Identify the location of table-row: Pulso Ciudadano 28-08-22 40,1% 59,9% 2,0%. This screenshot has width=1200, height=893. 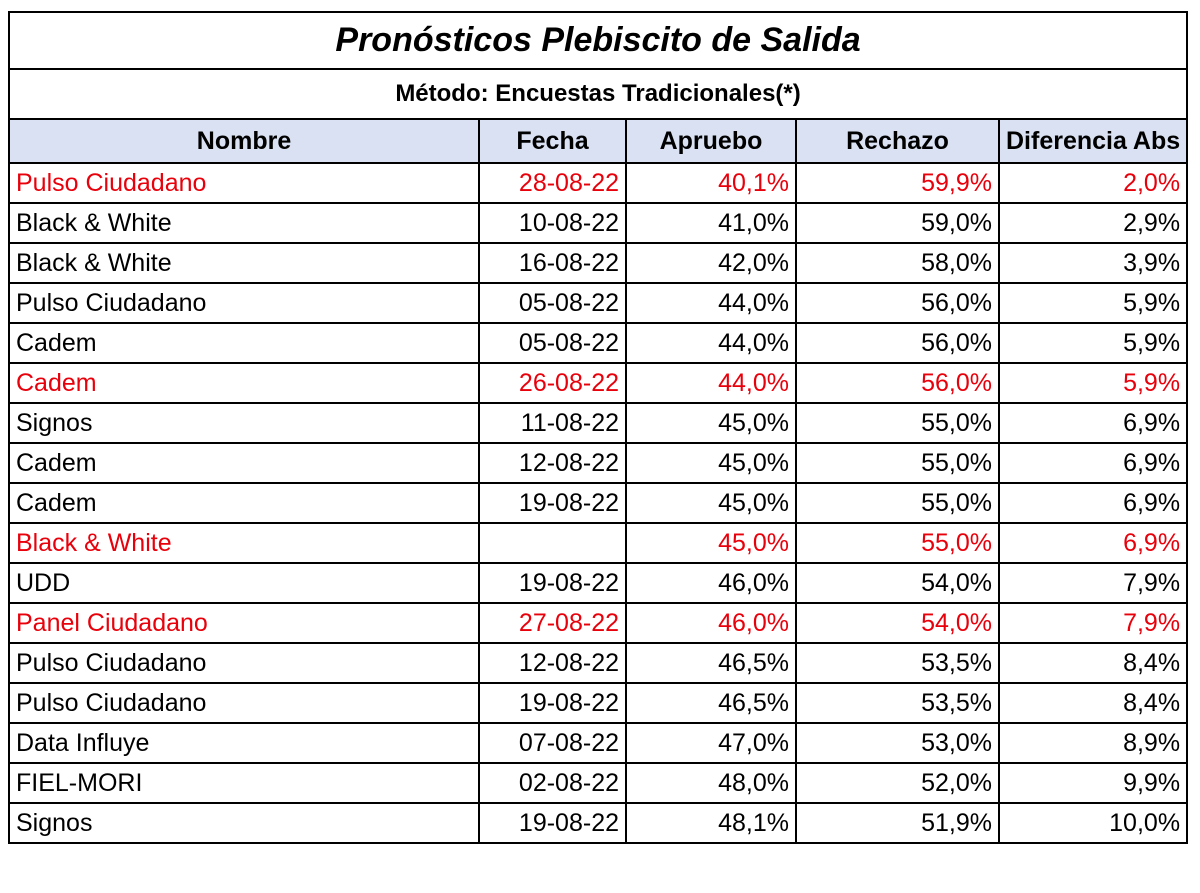
(598, 183).